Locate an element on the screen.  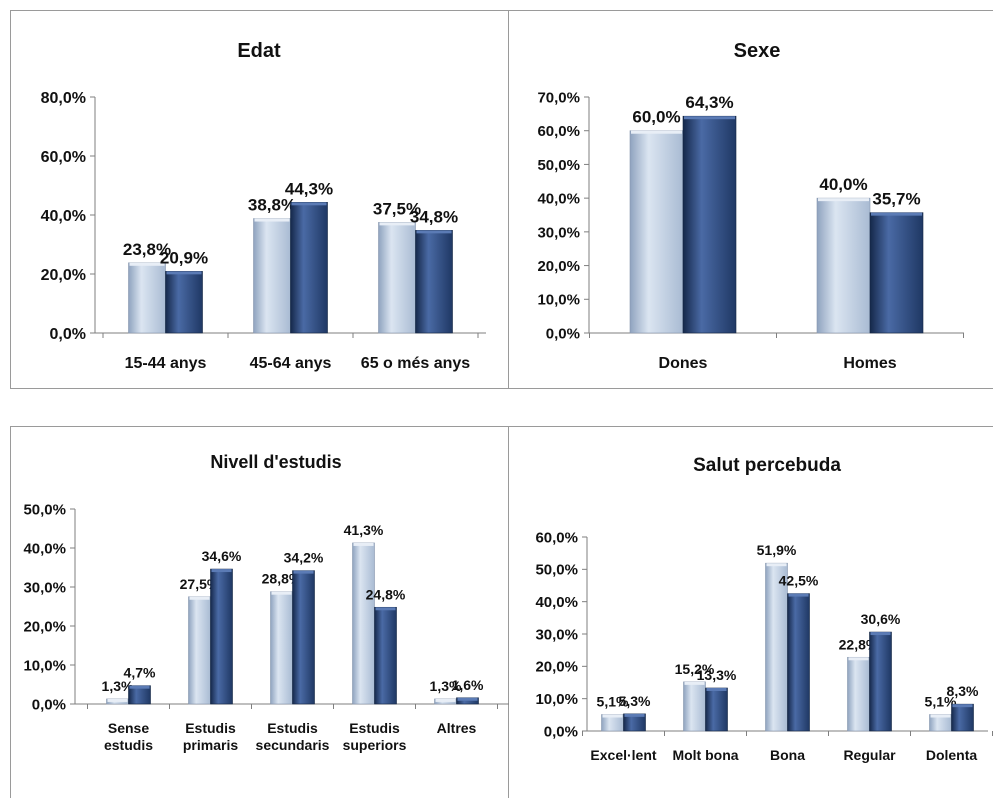
chart-title: Salut percebuda is located at coordinates (767, 465).